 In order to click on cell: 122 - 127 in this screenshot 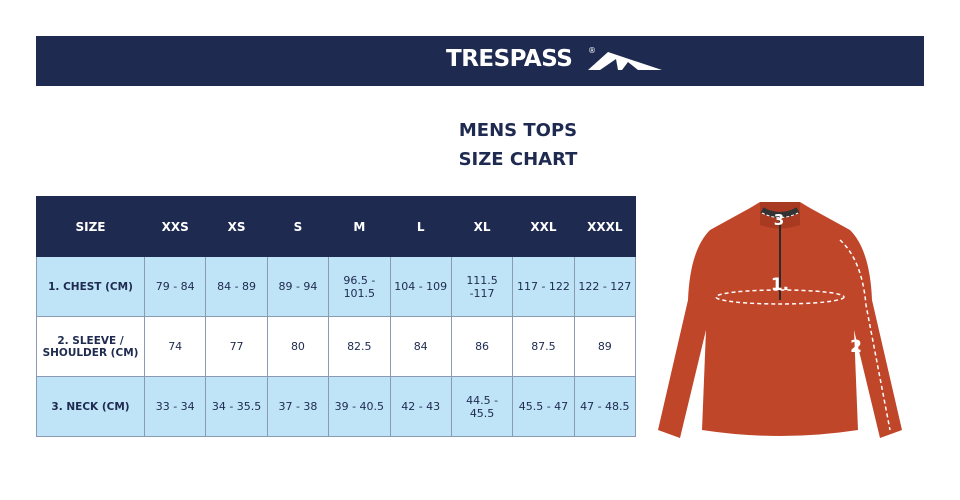, I will do `click(605, 286)`.